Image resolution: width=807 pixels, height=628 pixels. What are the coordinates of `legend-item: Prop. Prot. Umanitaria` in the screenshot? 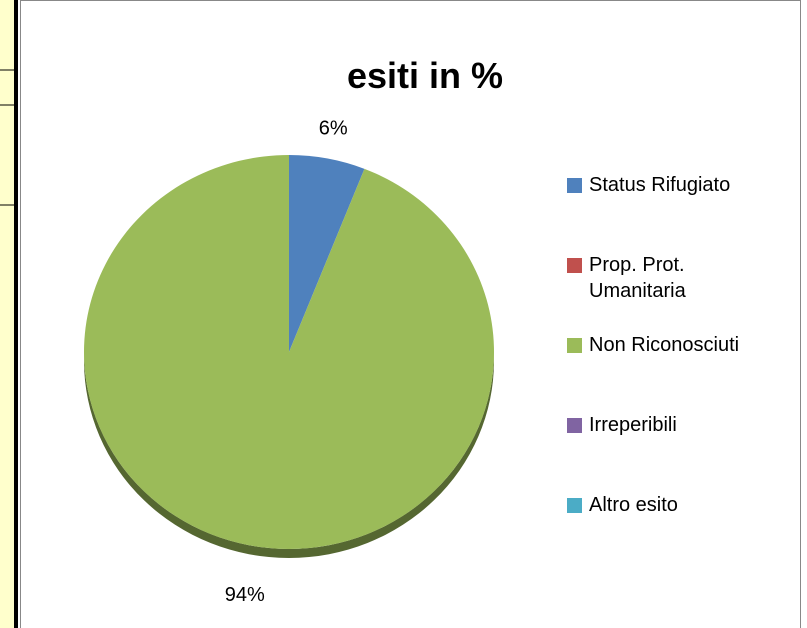 It's located at (663, 278).